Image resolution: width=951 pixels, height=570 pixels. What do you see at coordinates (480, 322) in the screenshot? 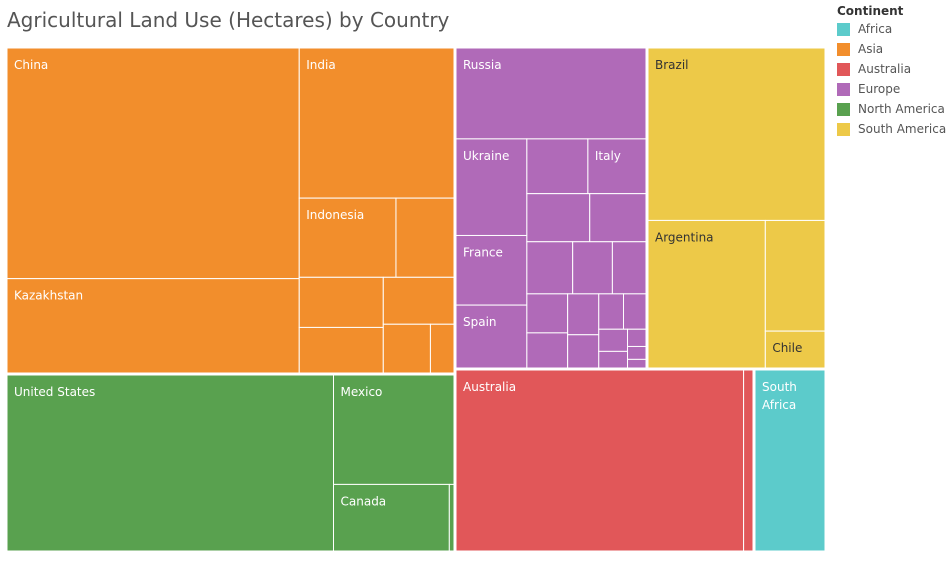
I see `tile-label: Spain` at bounding box center [480, 322].